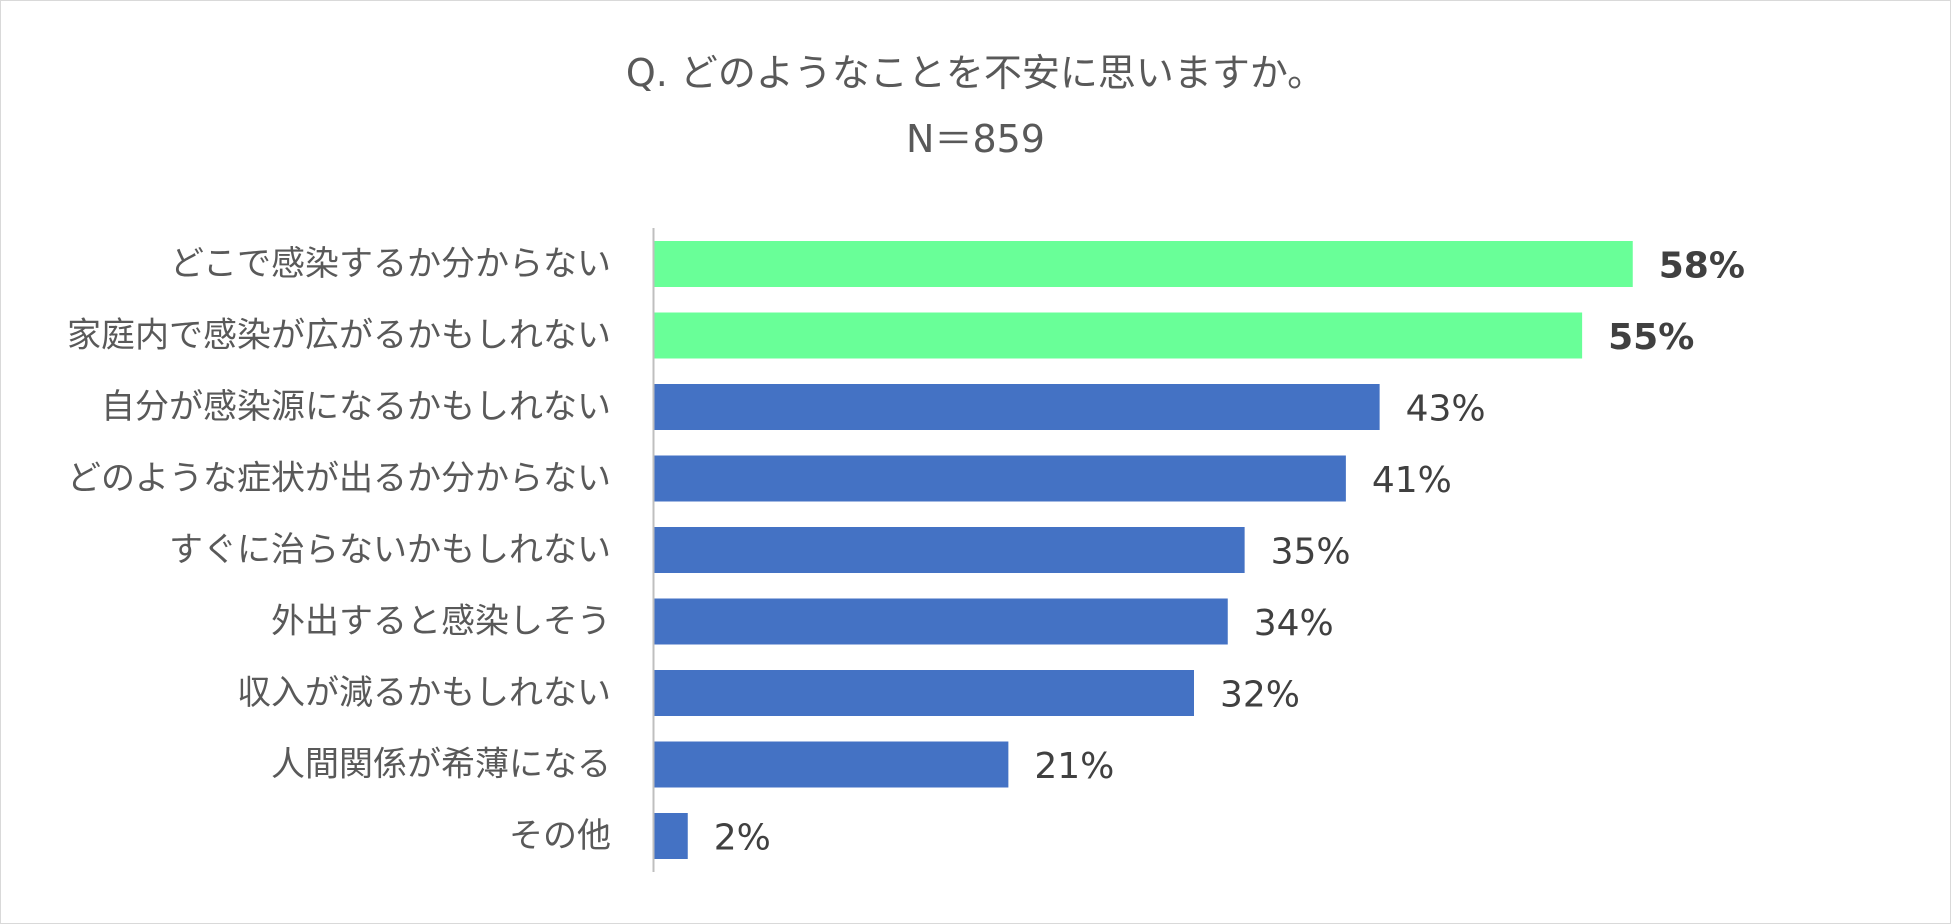 The width and height of the screenshot is (1951, 924). I want to click on category-label-3: 自分が感染源になるかもしれない, so click(356, 407).